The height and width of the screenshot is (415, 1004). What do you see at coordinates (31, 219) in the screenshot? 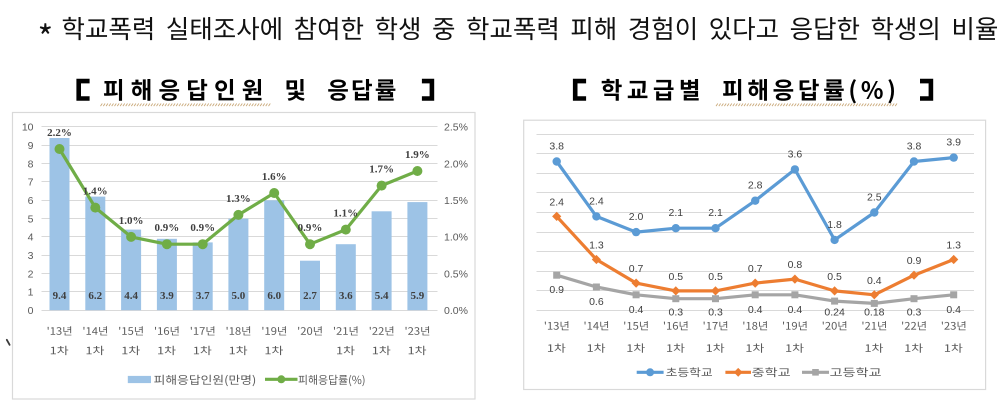
I see `svg-text: 5` at bounding box center [31, 219].